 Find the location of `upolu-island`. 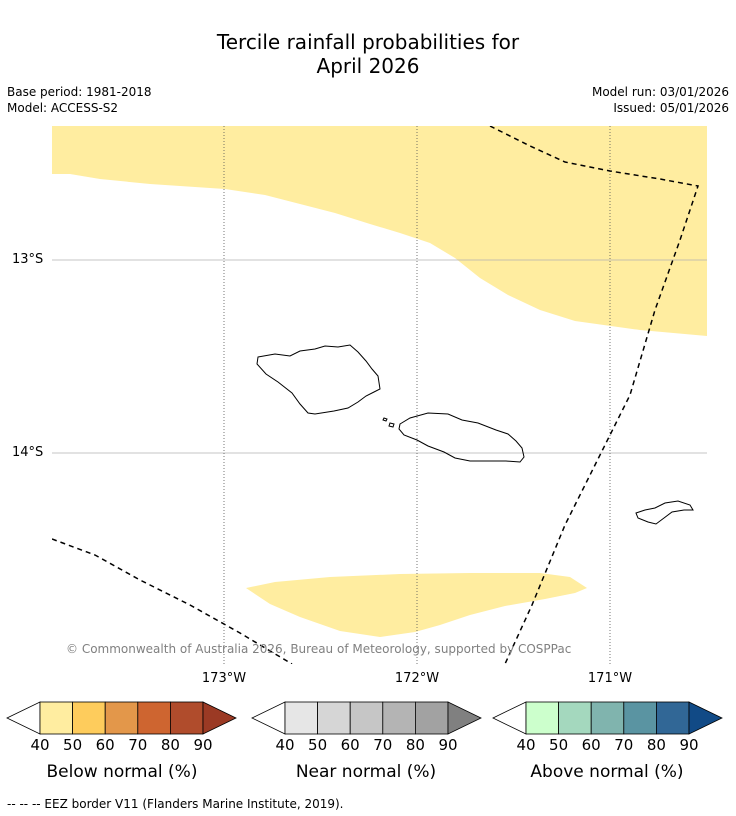

upolu-island is located at coordinates (461, 437).